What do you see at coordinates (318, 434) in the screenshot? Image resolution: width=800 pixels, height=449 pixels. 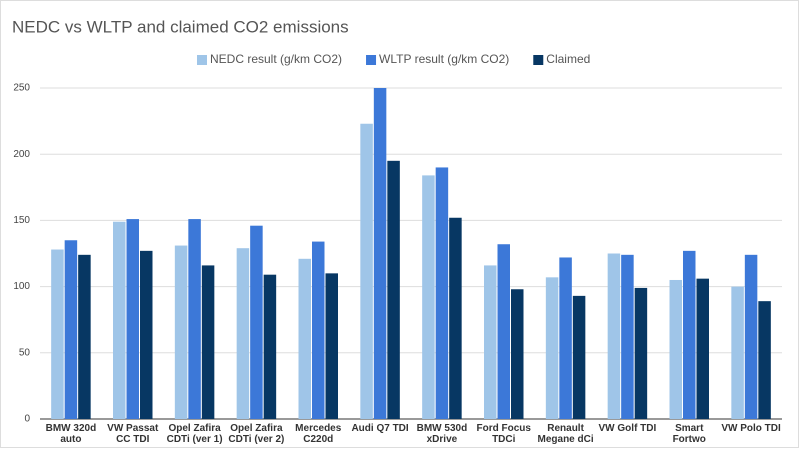 I see `x-tick-label: Mercedes C220d` at bounding box center [318, 434].